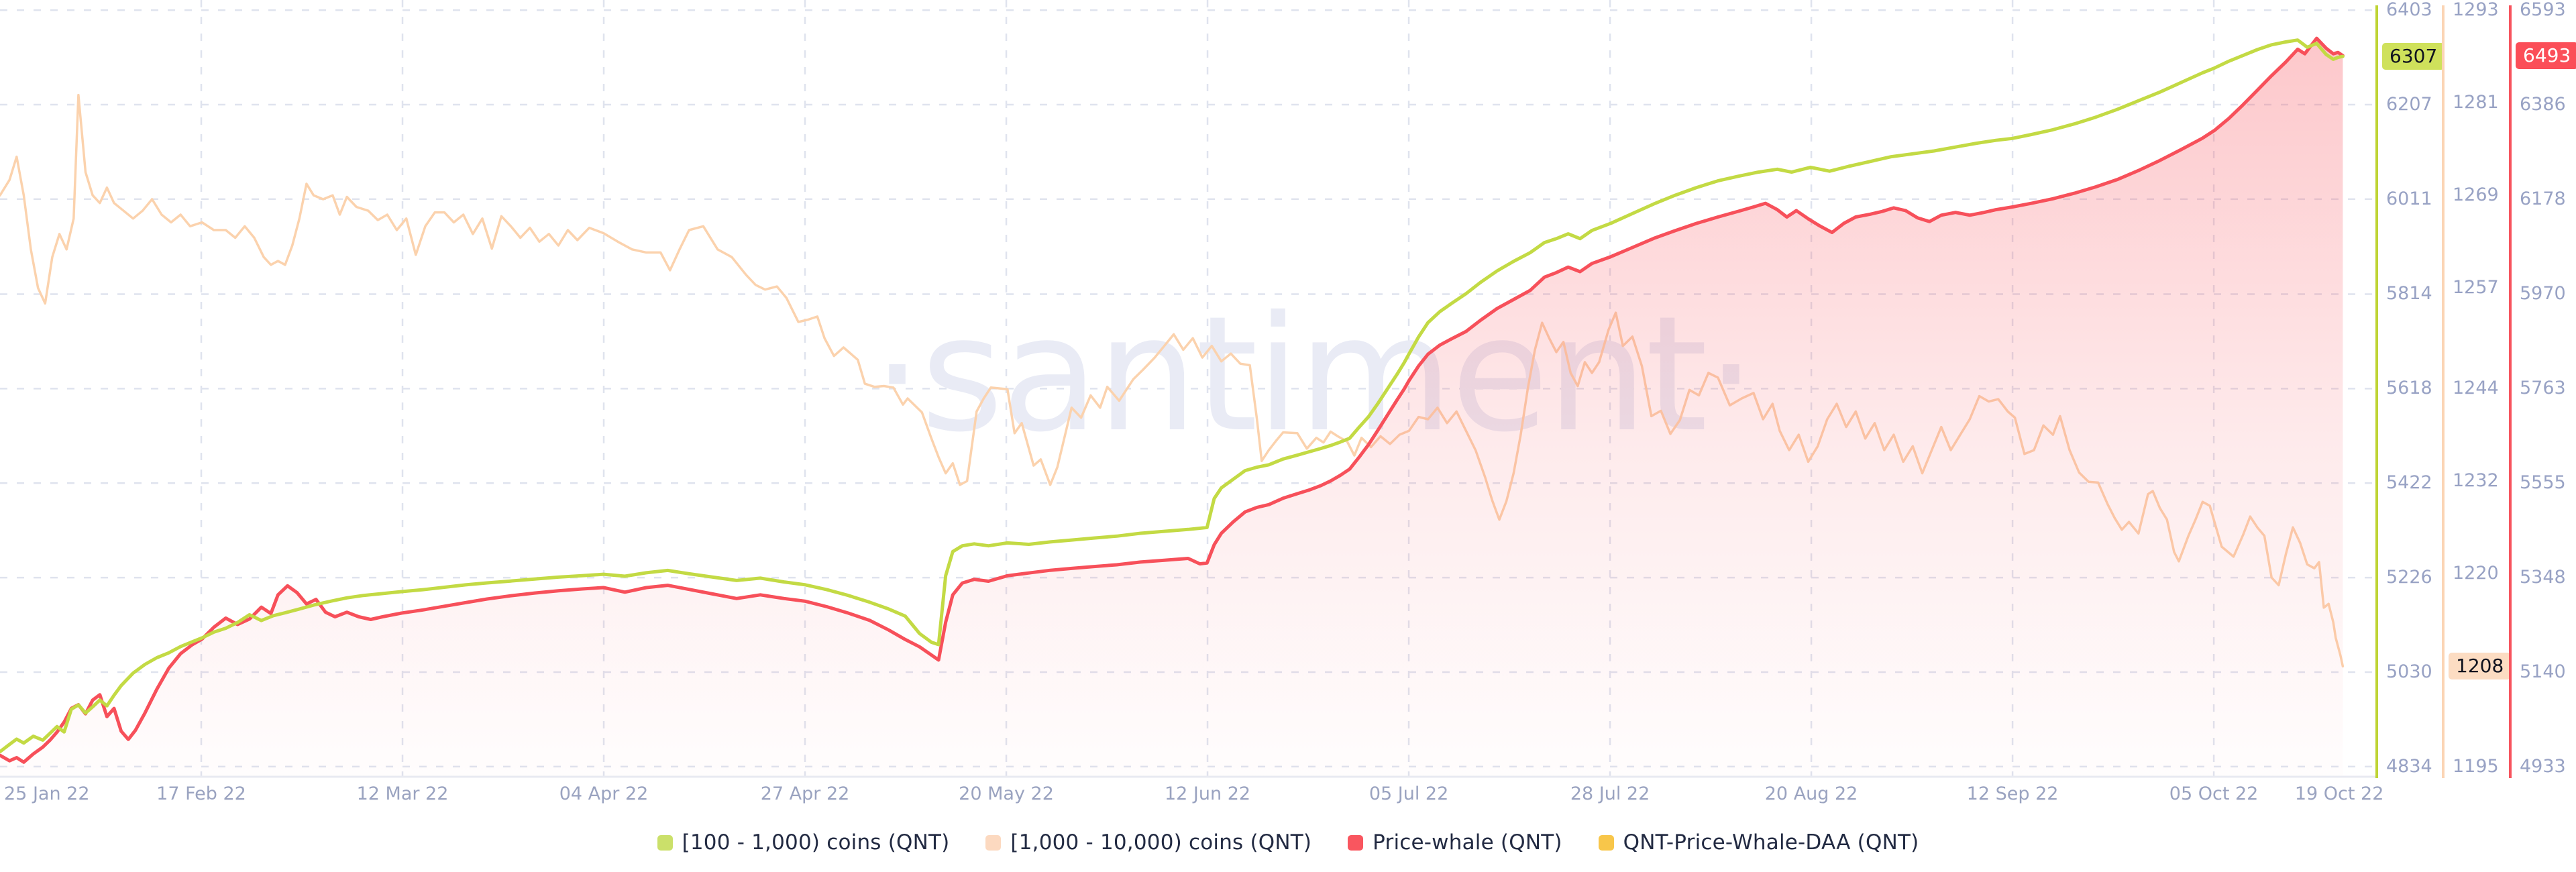 Image resolution: width=2576 pixels, height=872 pixels. What do you see at coordinates (2012, 793) in the screenshot?
I see `x-tick-label: 12 Sep 22` at bounding box center [2012, 793].